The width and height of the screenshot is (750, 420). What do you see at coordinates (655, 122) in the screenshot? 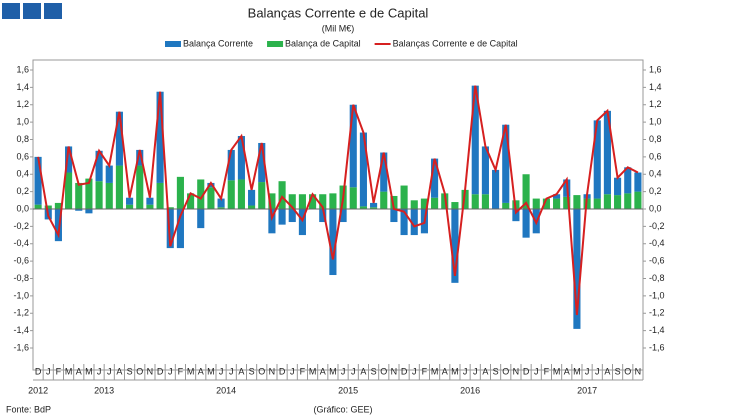
I see `y2-tick-label: 1,0` at bounding box center [655, 122].